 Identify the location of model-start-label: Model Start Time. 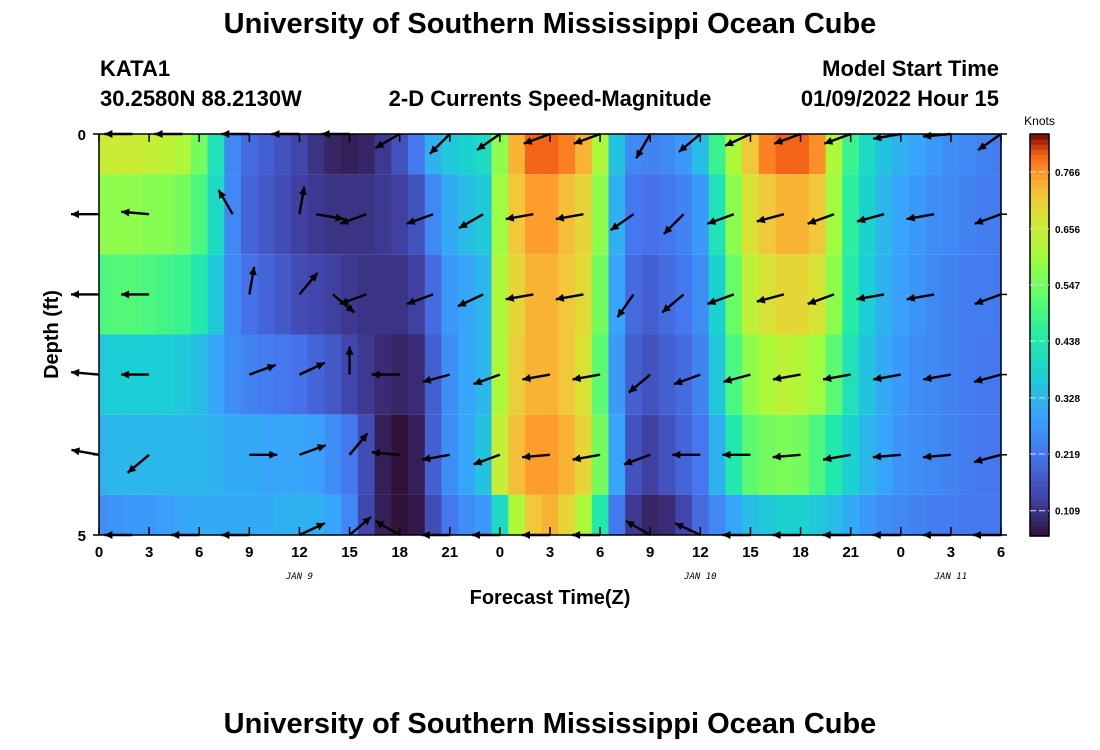
(910, 68).